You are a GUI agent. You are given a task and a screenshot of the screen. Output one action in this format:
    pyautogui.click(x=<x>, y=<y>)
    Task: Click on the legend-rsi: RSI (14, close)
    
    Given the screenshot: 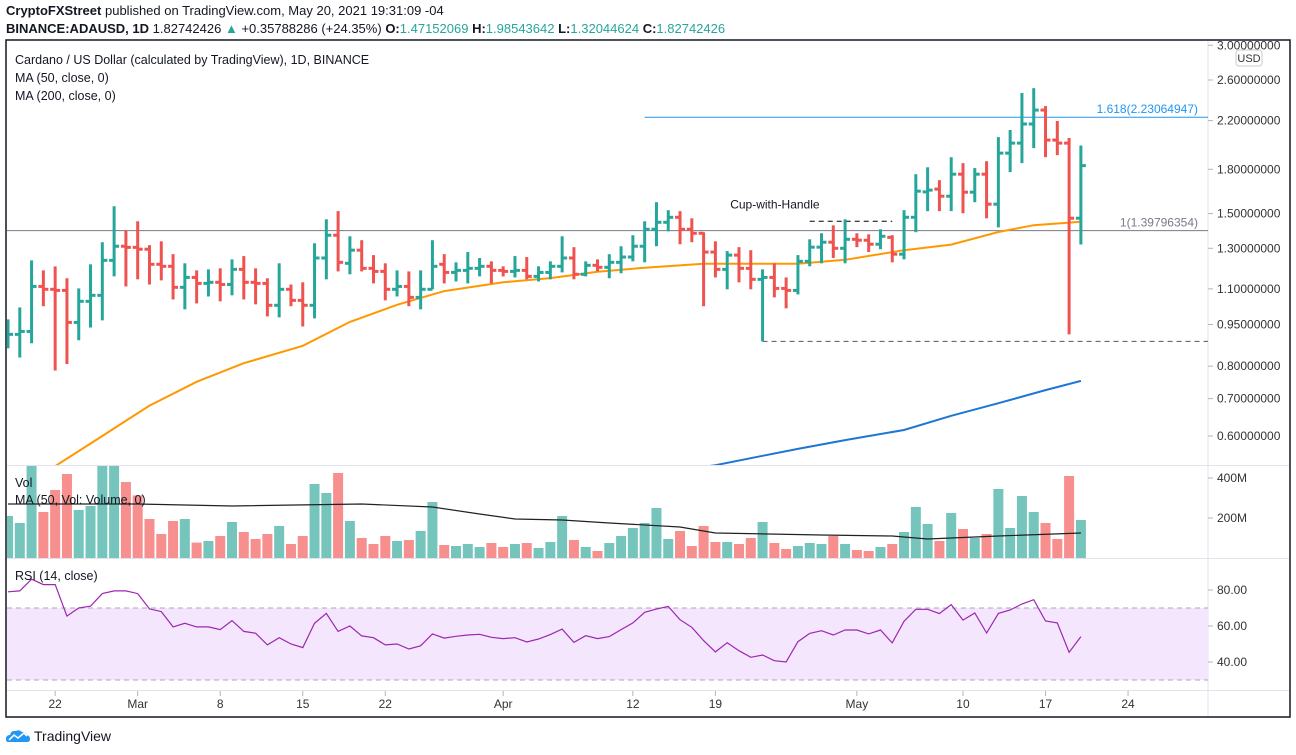 What is the action you would take?
    pyautogui.click(x=56, y=576)
    